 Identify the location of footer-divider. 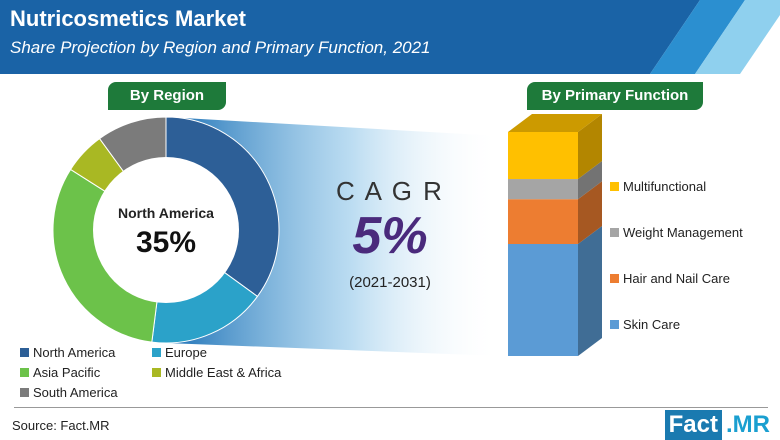
(391, 407).